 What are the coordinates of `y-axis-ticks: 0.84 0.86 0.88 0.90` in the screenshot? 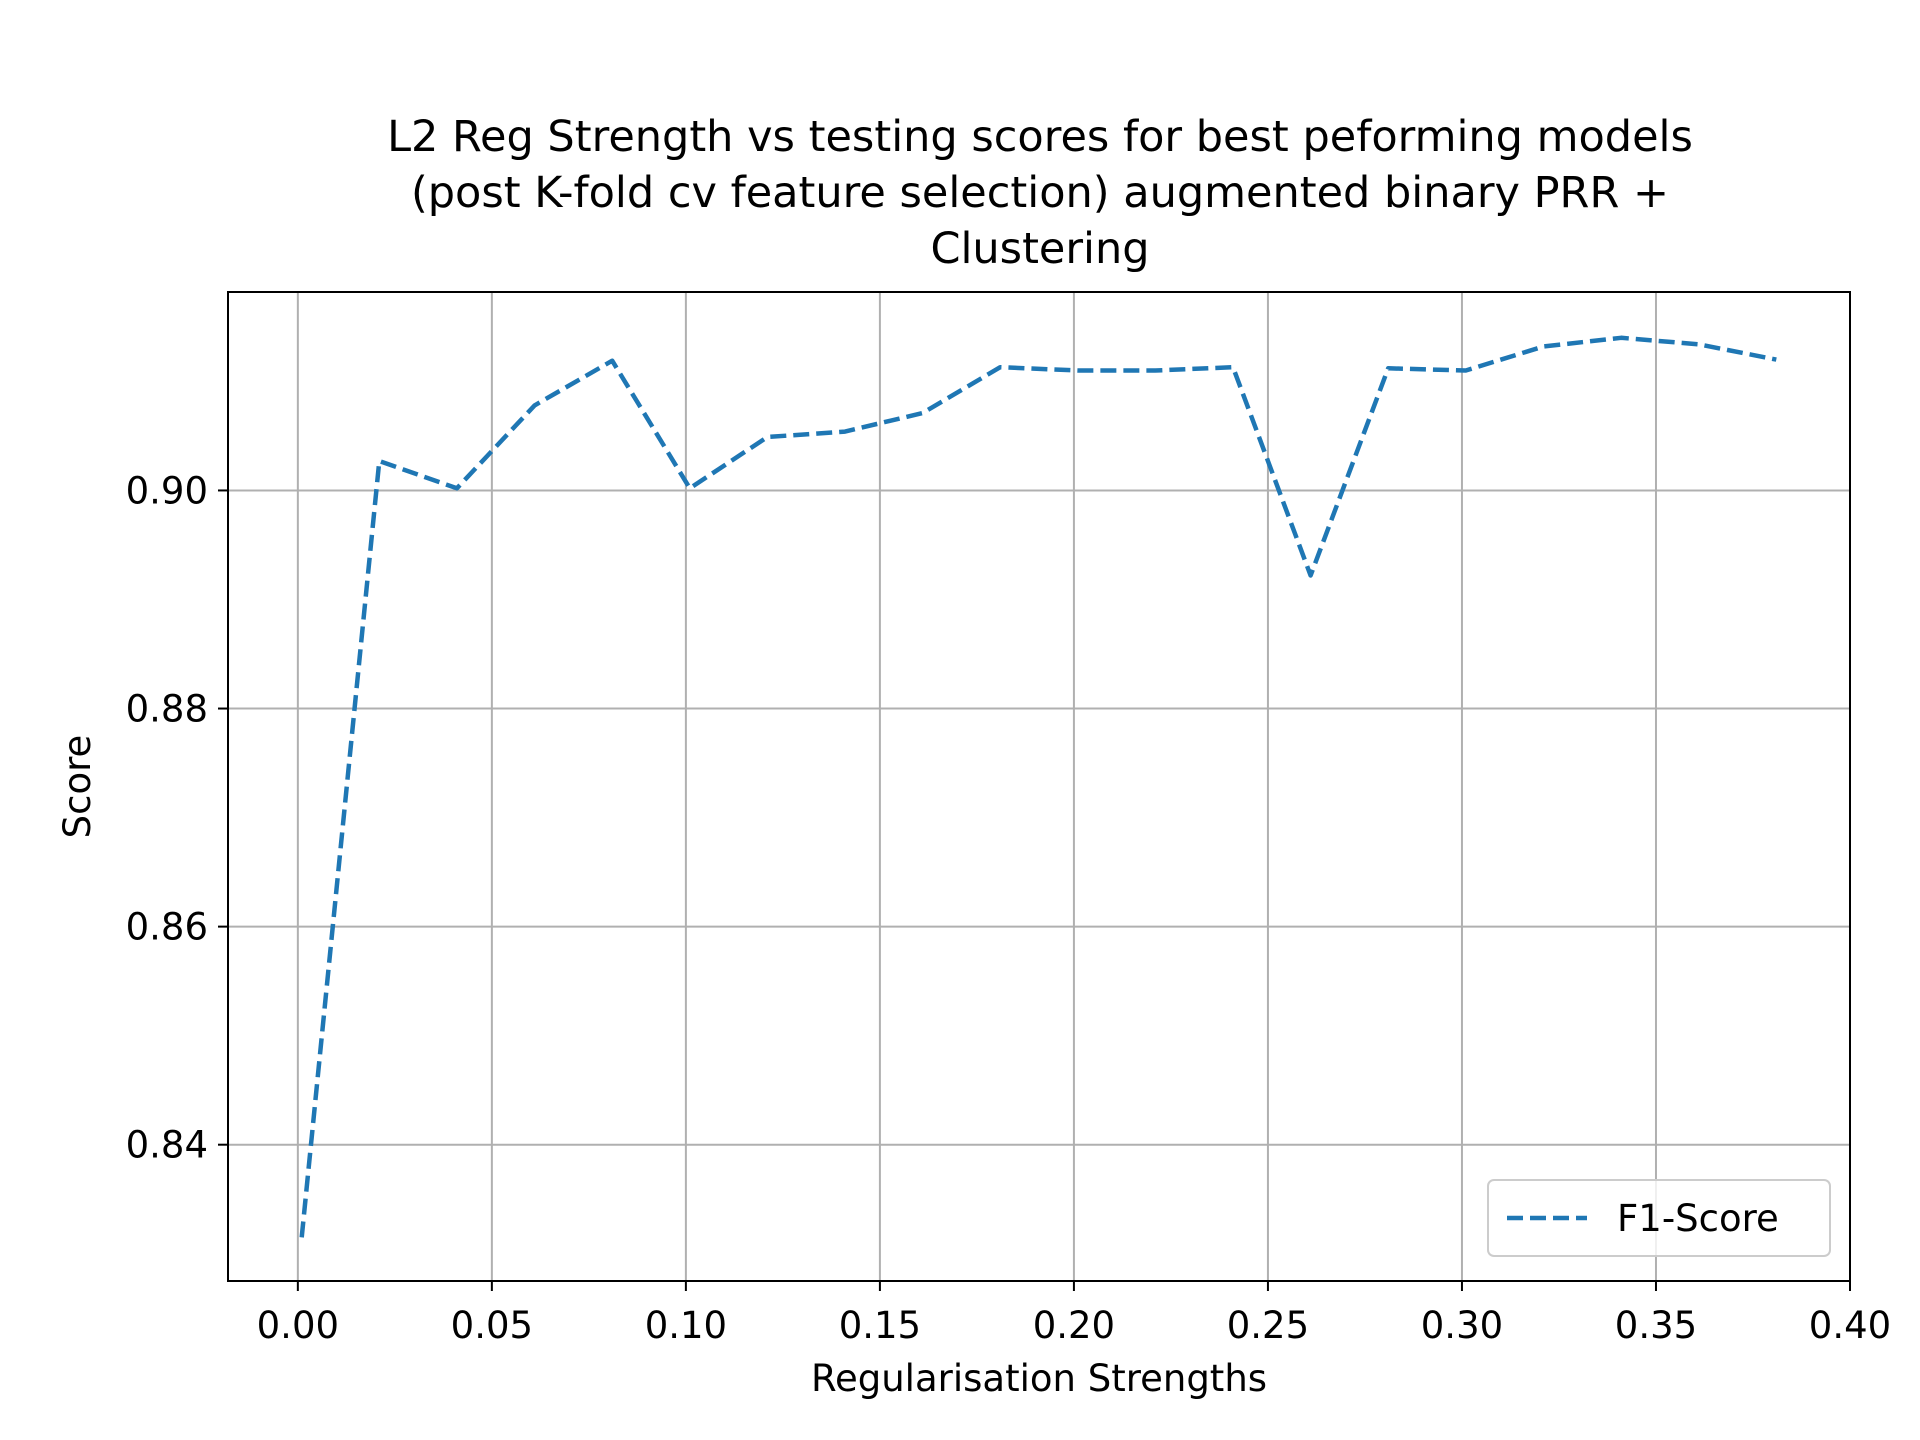 It's located at (177, 818).